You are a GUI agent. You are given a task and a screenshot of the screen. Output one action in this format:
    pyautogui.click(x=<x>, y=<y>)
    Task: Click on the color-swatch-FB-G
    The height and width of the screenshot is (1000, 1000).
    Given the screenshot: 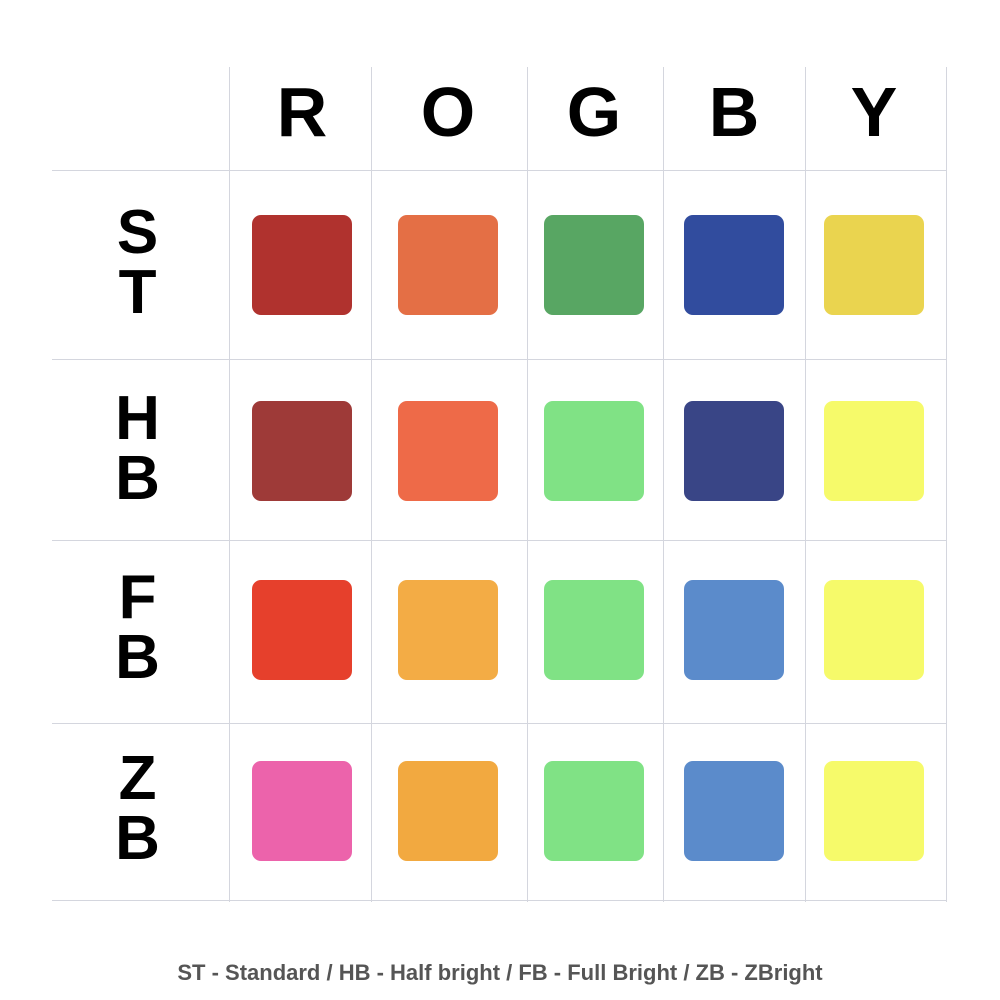 What is the action you would take?
    pyautogui.click(x=594, y=630)
    